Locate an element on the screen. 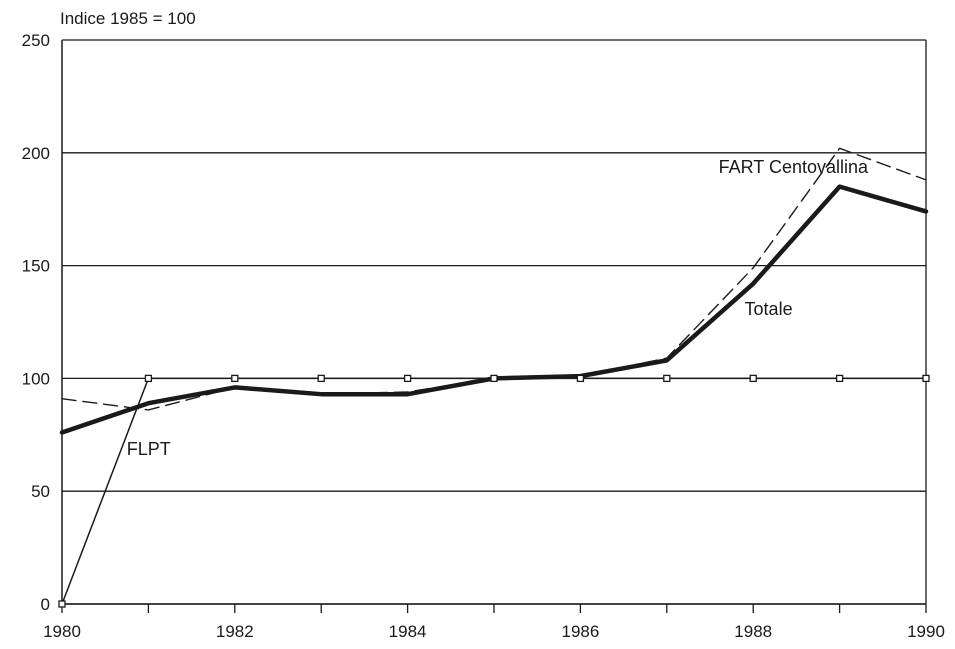  series-label-flpt: FLPT is located at coordinates (149, 449).